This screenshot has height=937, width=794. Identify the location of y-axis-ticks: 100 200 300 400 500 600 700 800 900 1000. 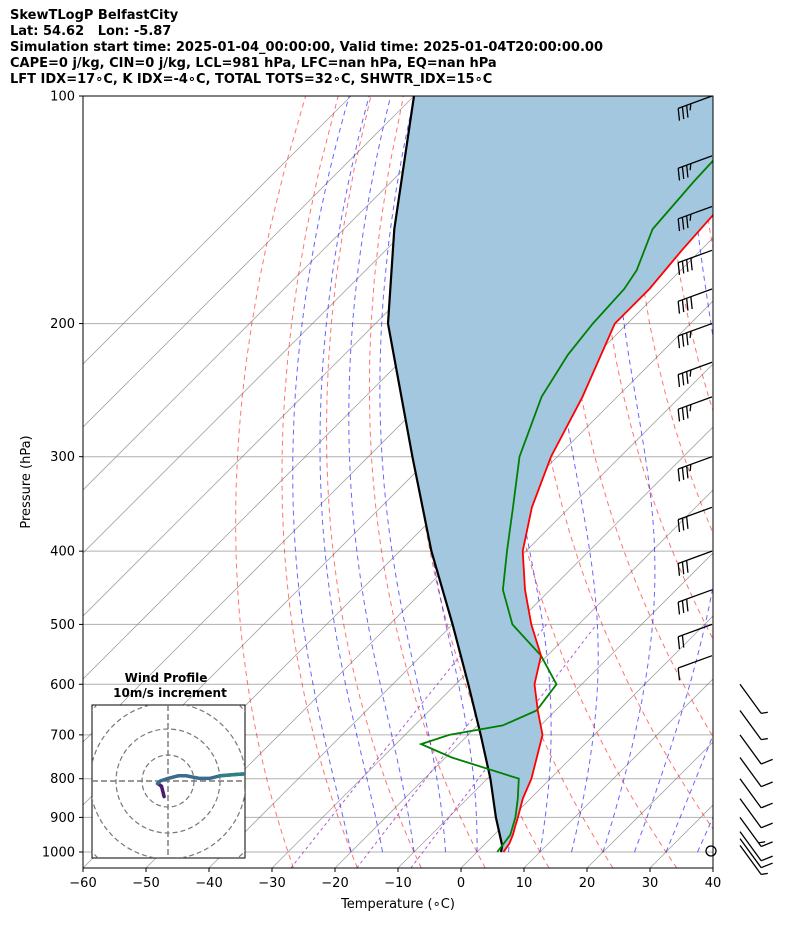
(62, 475).